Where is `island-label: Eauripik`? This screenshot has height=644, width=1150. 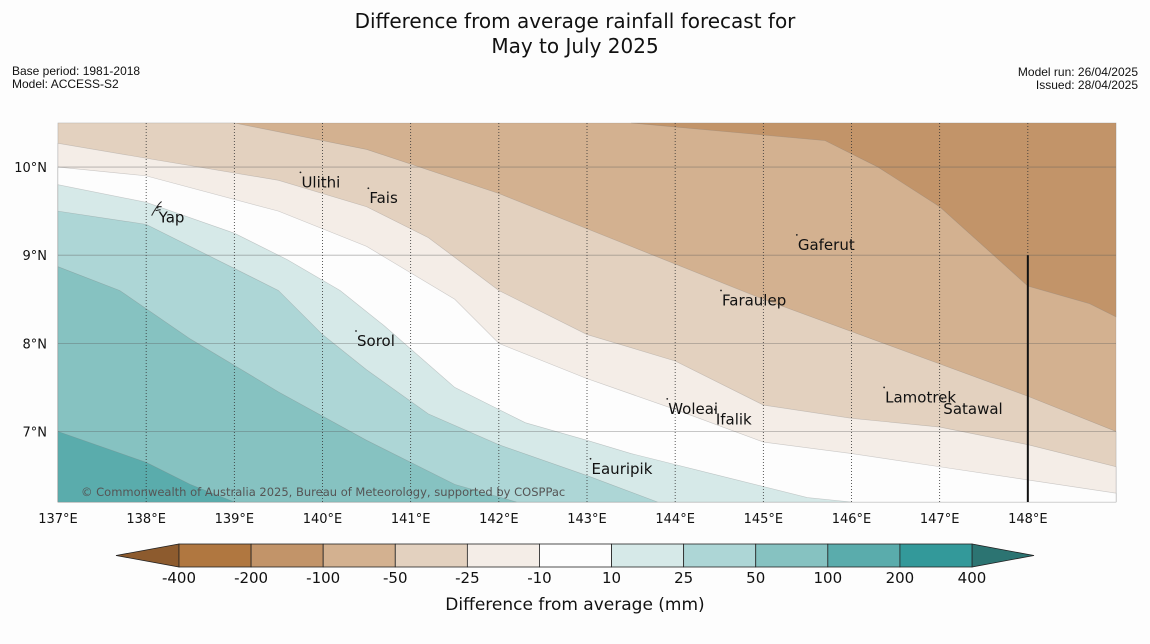
island-label: Eauripik is located at coordinates (622, 469).